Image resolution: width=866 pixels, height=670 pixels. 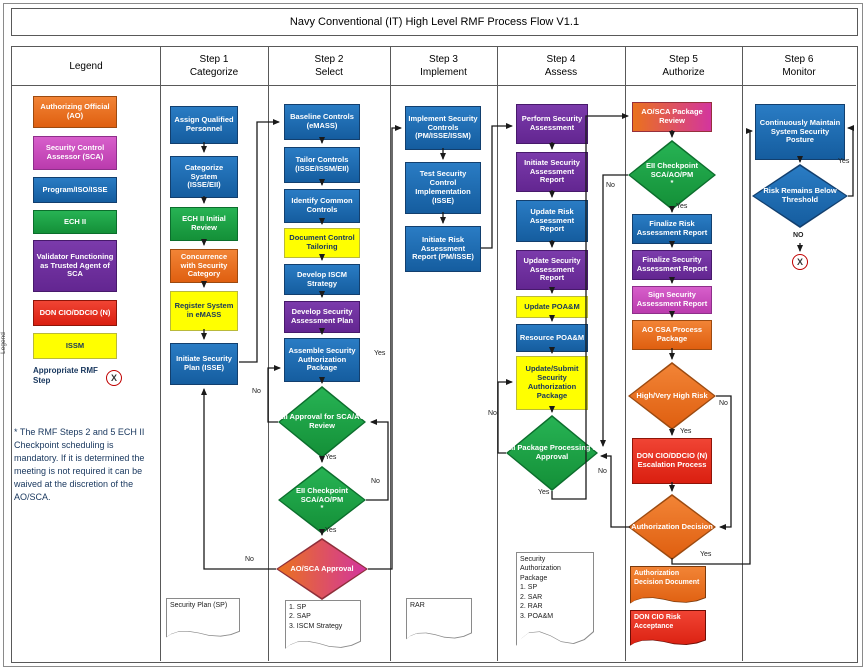 I want to click on header-step3: Step 3 Implement, so click(x=443, y=66).